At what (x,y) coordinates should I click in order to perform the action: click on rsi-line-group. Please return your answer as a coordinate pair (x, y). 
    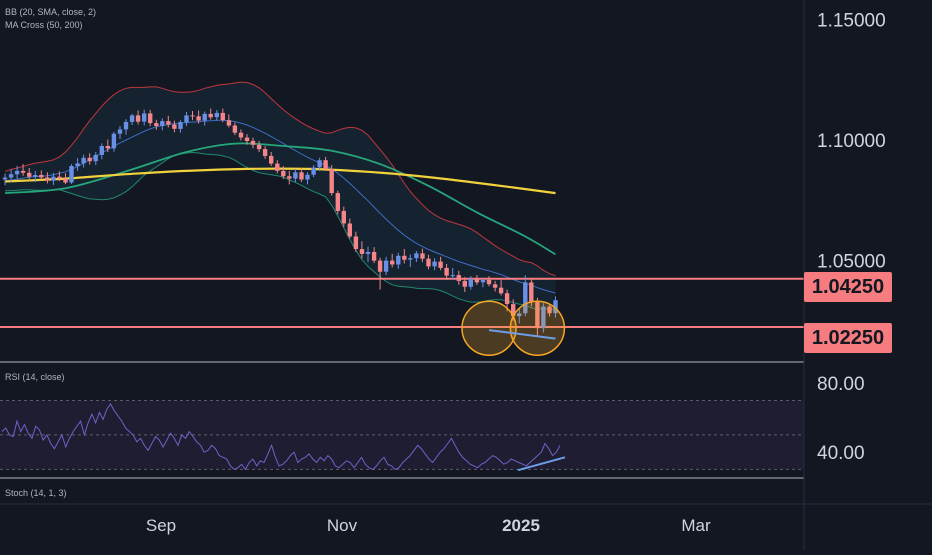
    Looking at the image, I should click on (283, 437).